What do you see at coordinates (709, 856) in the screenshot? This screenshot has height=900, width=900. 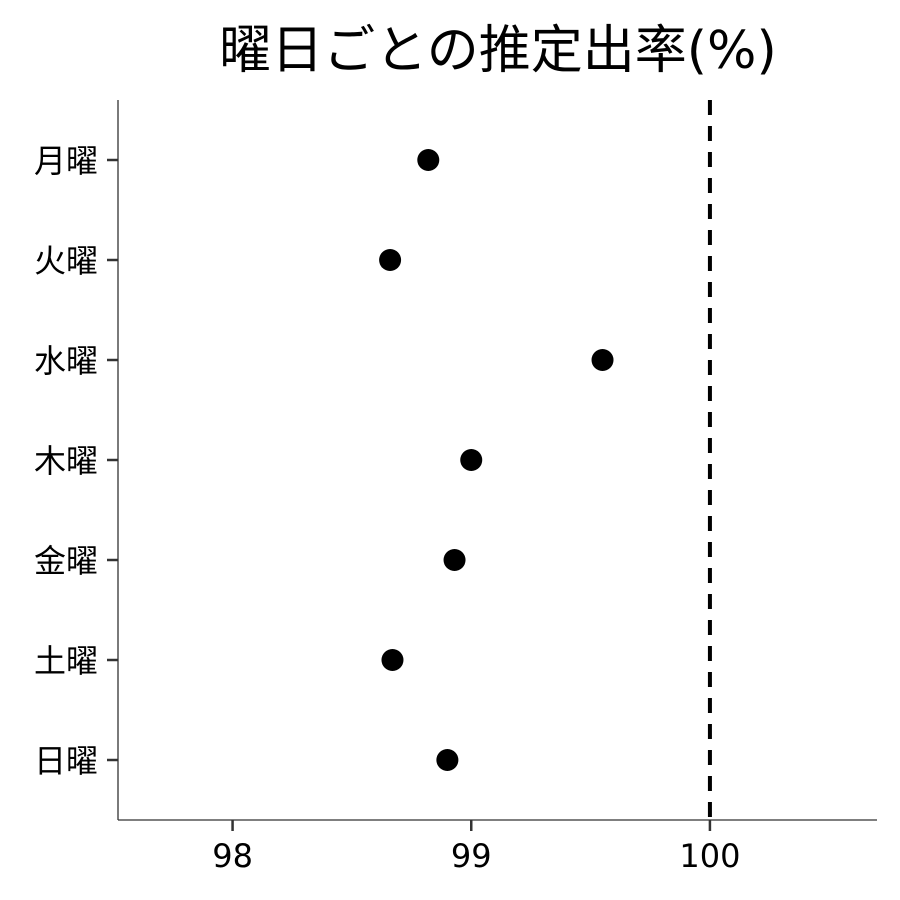 I see `x-tick-label: 100` at bounding box center [709, 856].